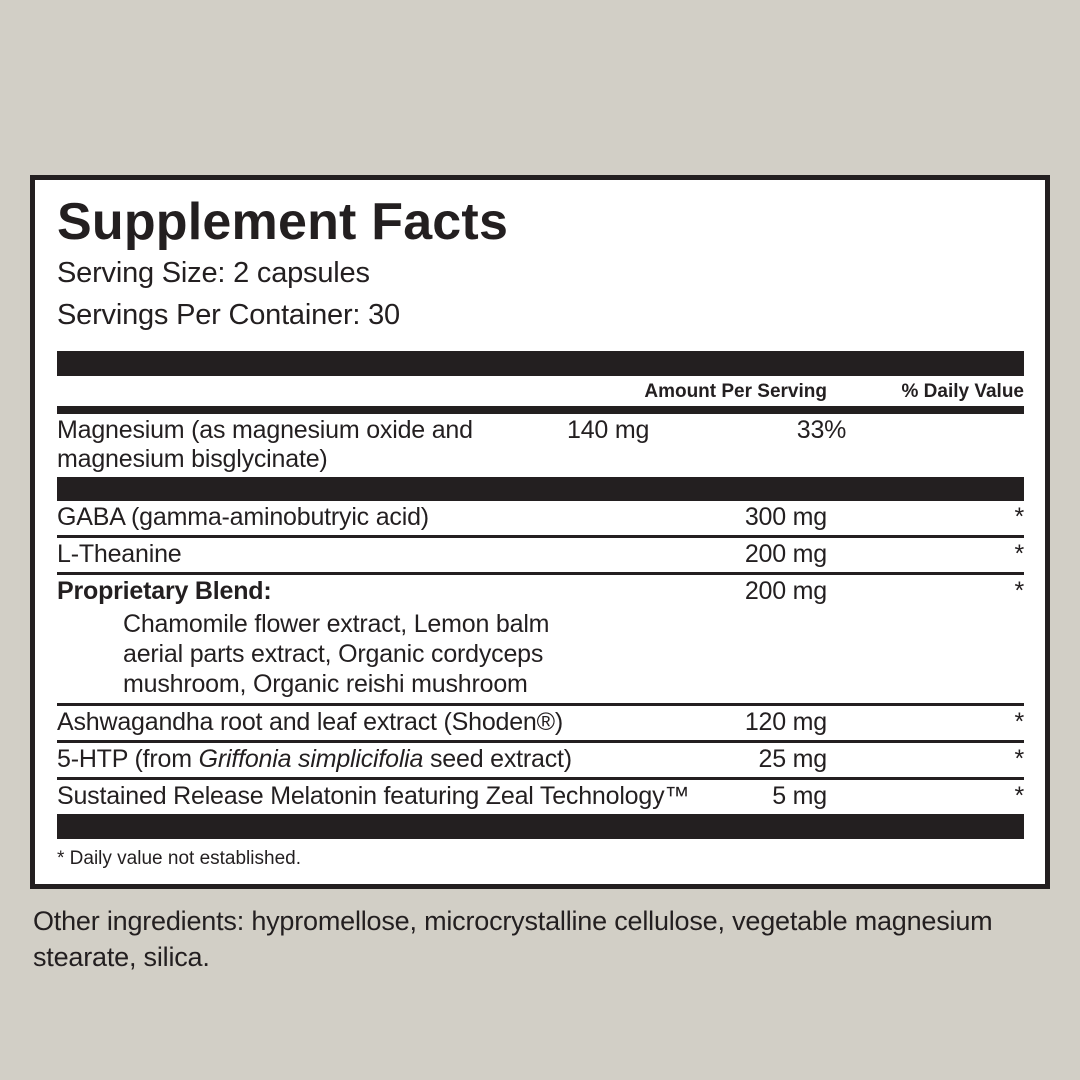 This screenshot has height=1080, width=1080. What do you see at coordinates (333, 653) in the screenshot?
I see `sub-ingredient-line: aerial parts extract, Organic cordyceps` at bounding box center [333, 653].